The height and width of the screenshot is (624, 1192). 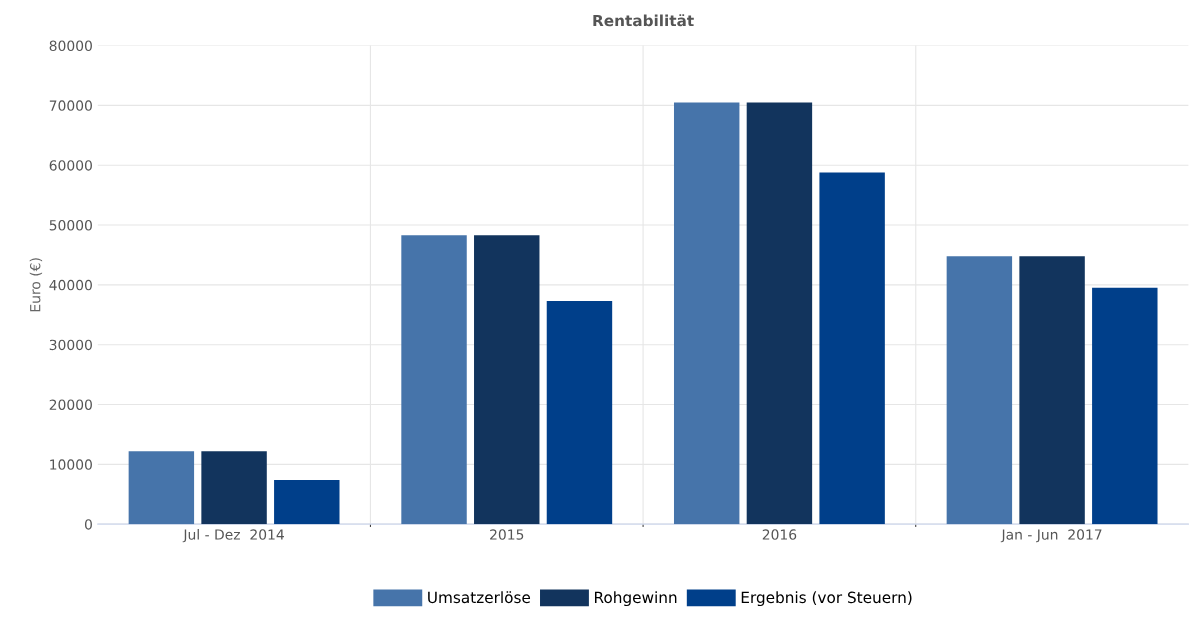 What do you see at coordinates (70, 165) in the screenshot?
I see `y-tick-label: 60000` at bounding box center [70, 165].